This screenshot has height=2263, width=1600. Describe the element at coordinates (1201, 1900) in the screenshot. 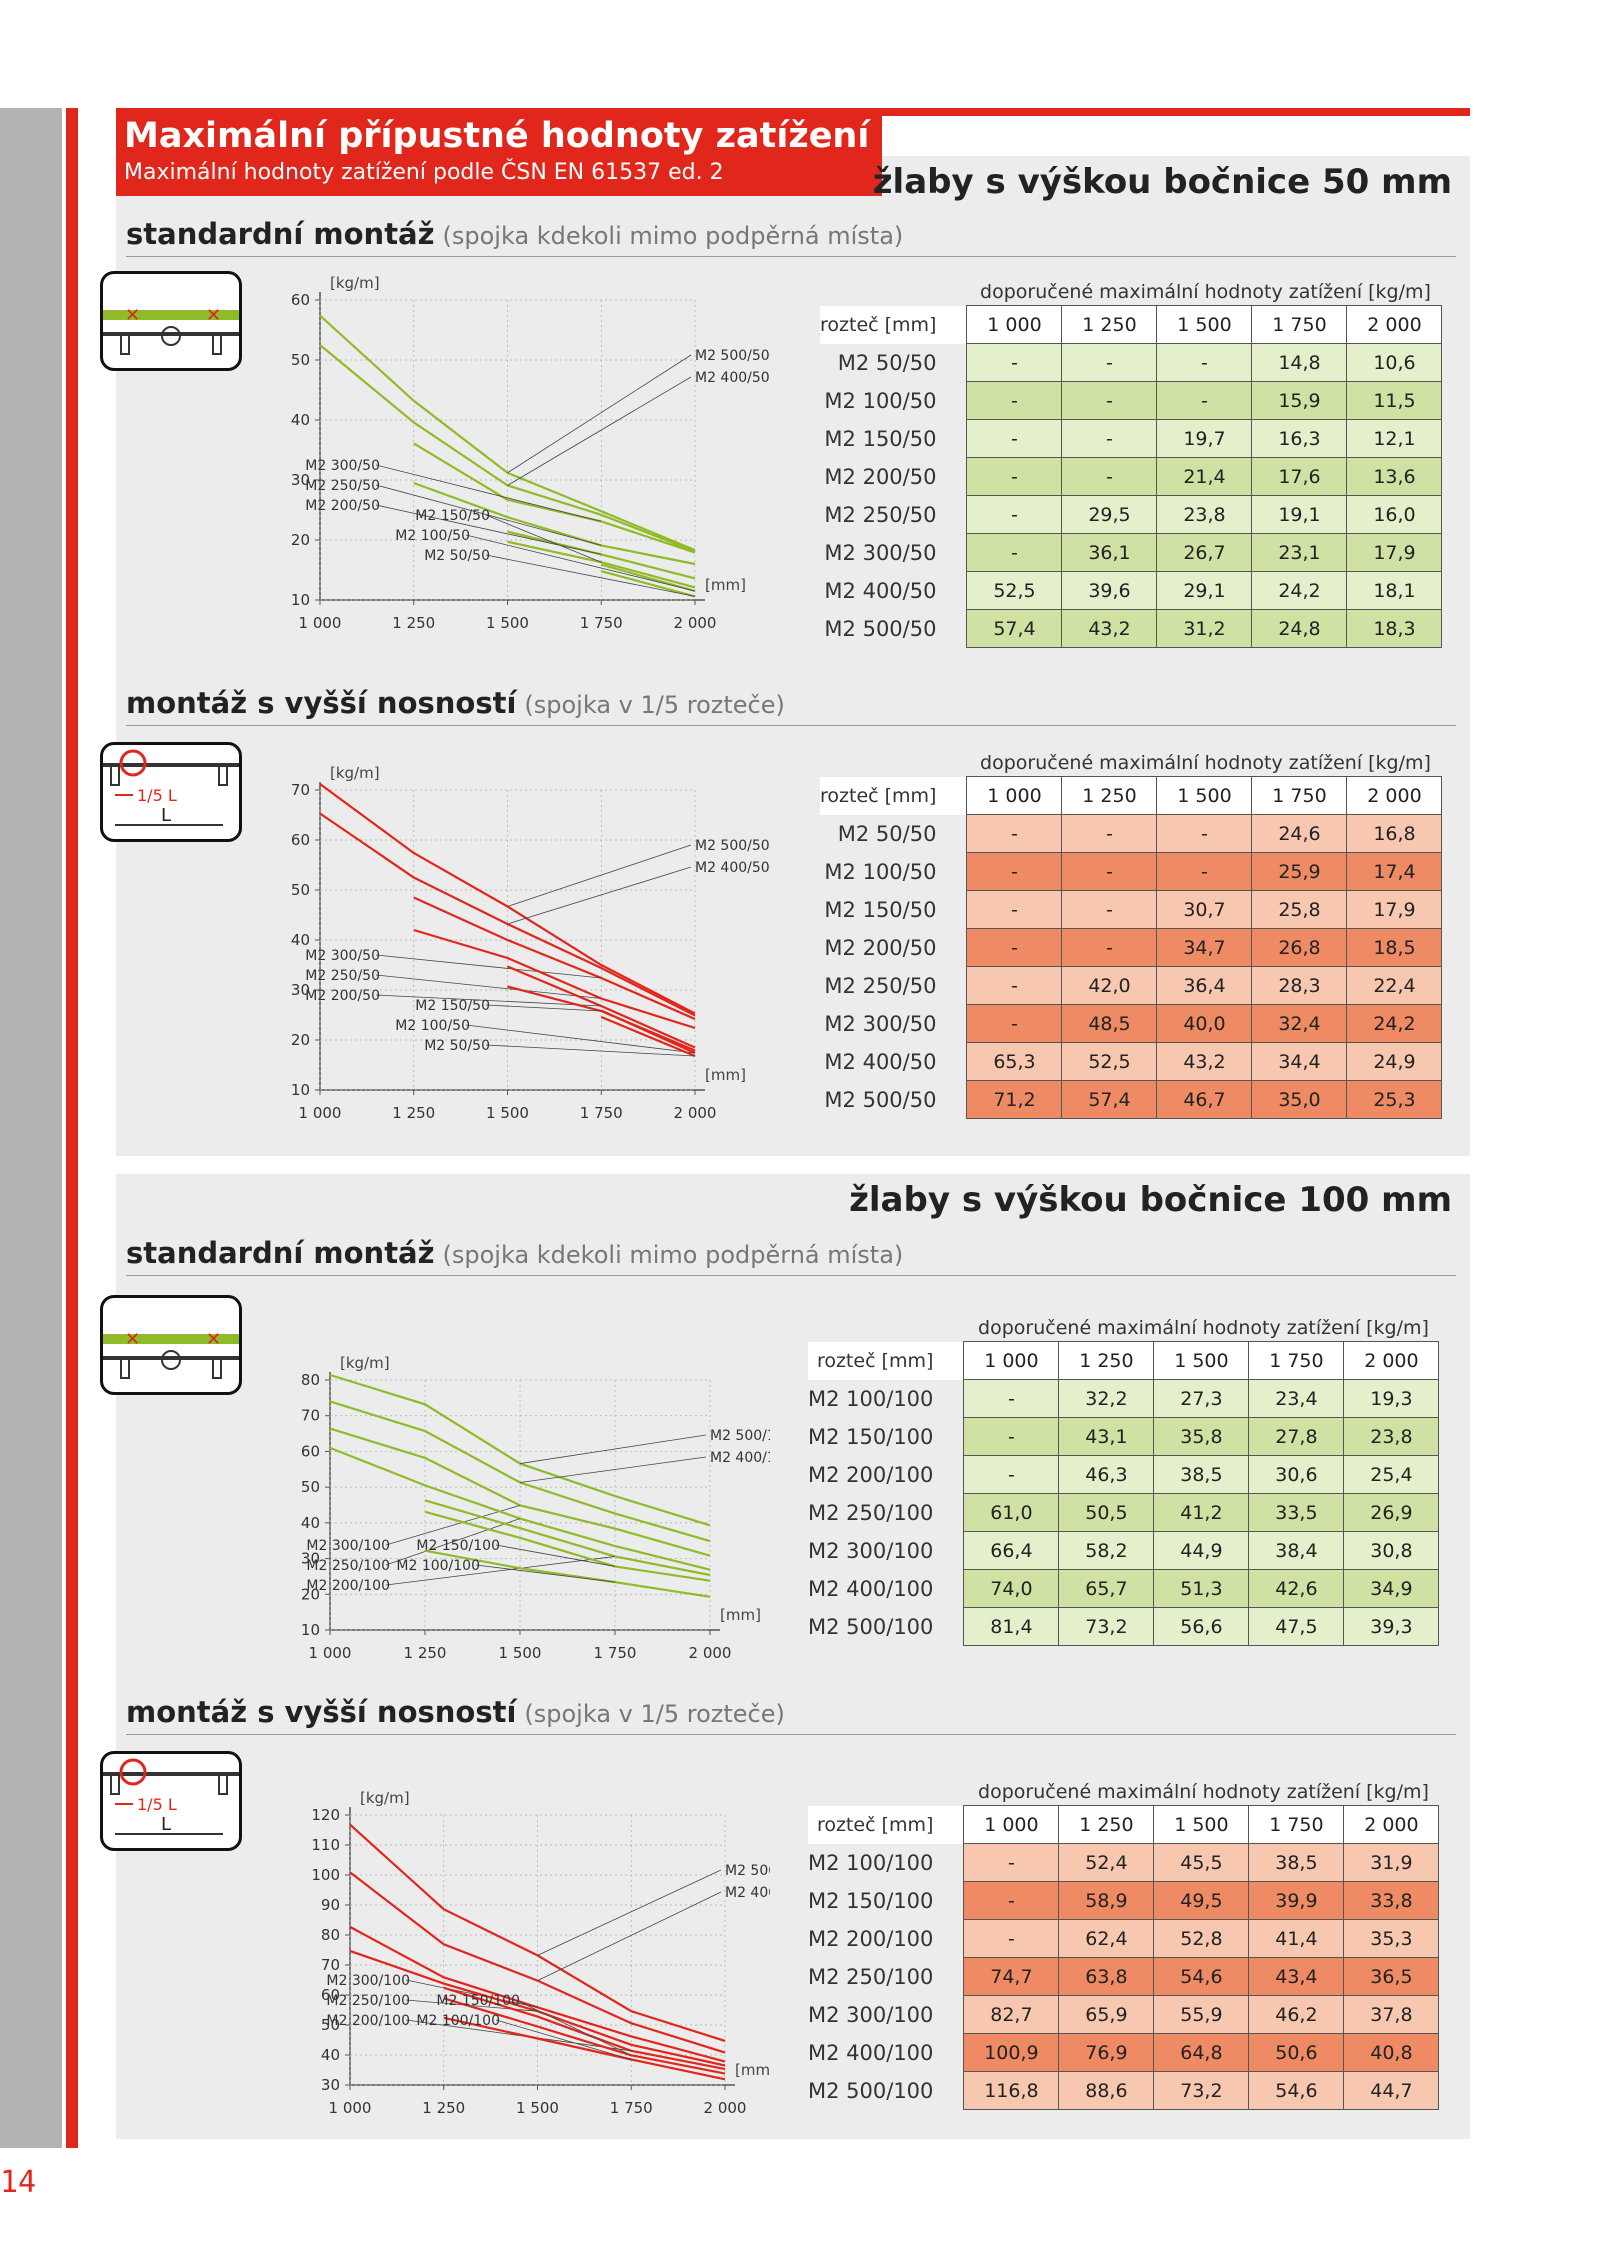

I see `table-cell: 49,5` at that location.